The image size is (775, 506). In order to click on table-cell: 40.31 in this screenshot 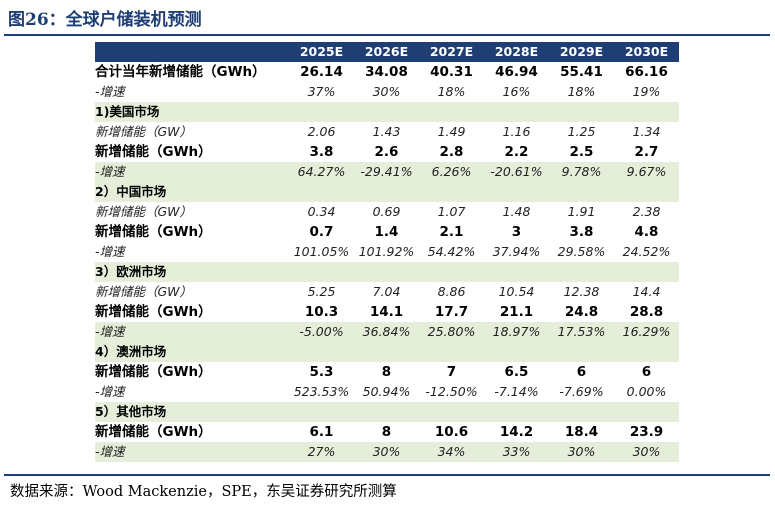, I will do `click(451, 72)`.